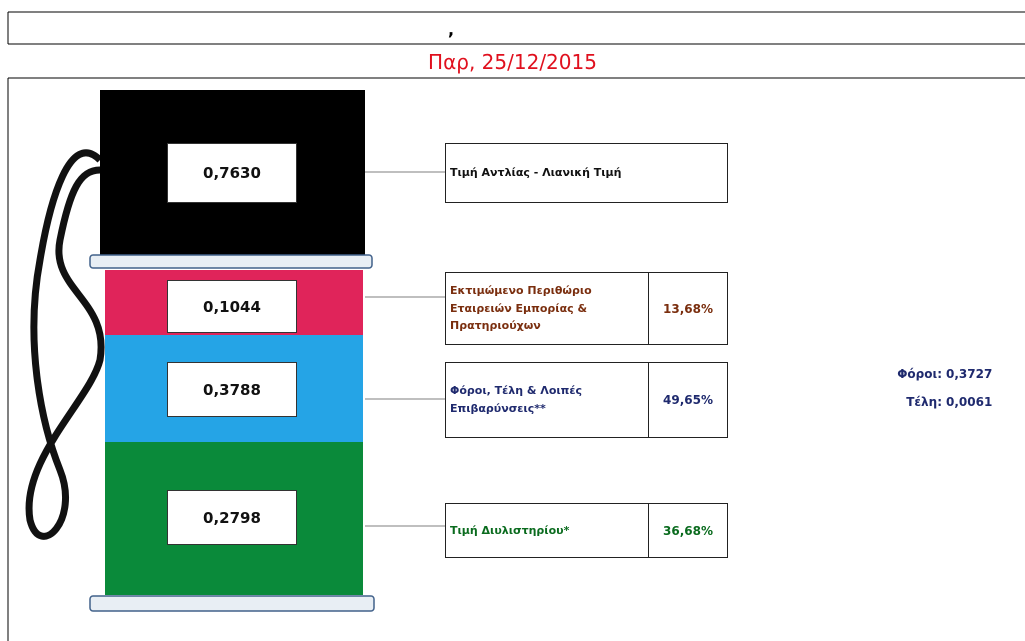 This screenshot has height=641, width=1025. What do you see at coordinates (687, 400) in the screenshot?
I see `percent: 49,65%` at bounding box center [687, 400].